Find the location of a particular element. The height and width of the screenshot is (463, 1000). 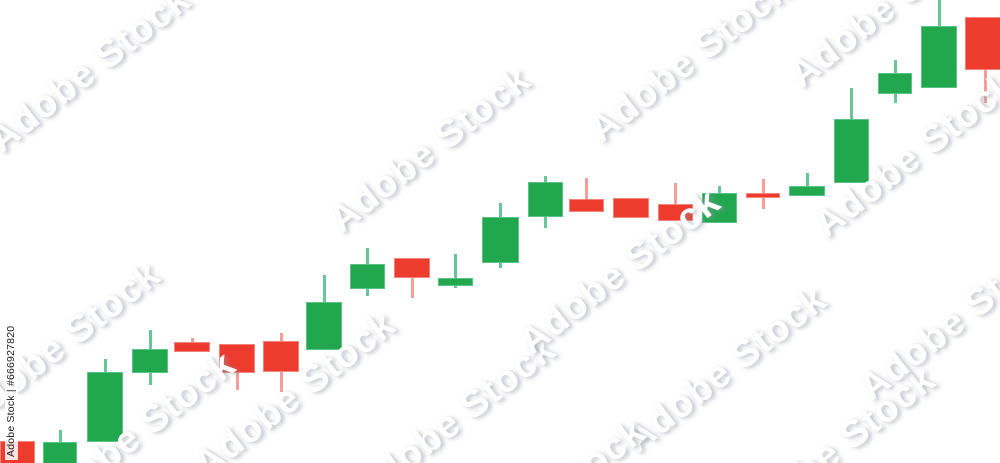

stock-id-watermark: Adobe Stock | #666927820 is located at coordinates (80, 391).